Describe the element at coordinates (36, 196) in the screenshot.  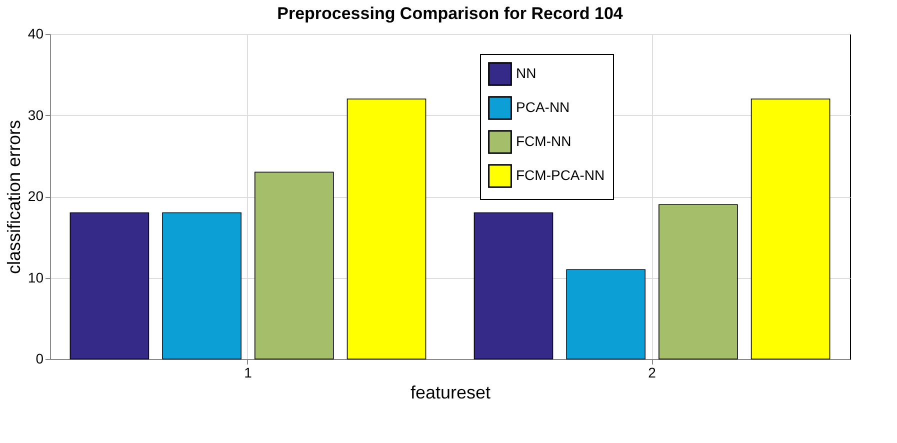
I see `y-tick-label: 20` at that location.